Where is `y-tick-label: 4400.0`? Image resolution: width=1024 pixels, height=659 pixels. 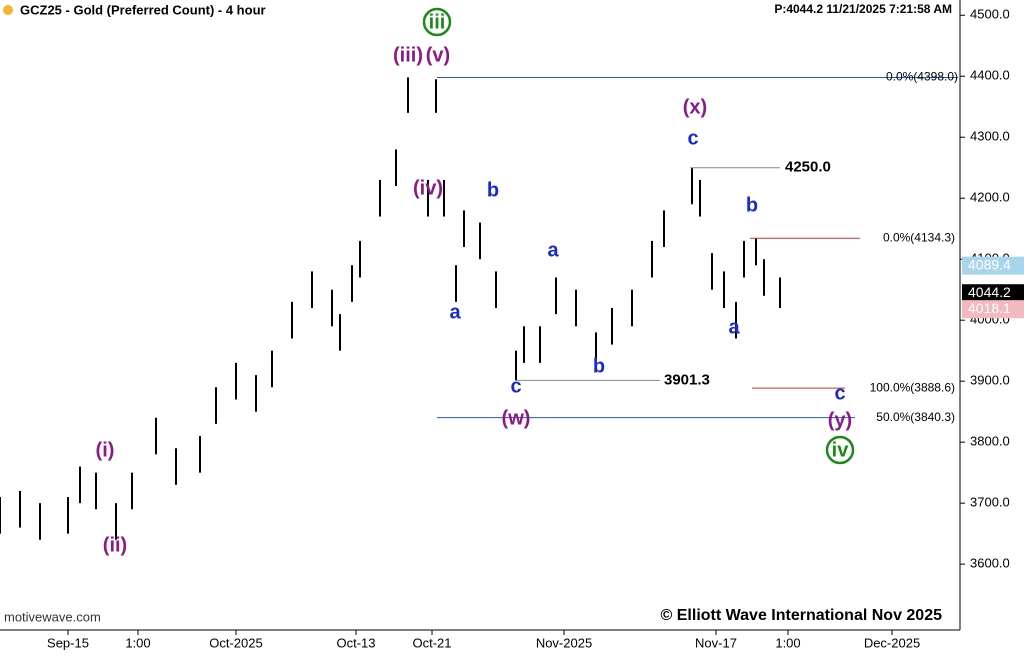 y-tick-label: 4400.0 is located at coordinates (990, 75).